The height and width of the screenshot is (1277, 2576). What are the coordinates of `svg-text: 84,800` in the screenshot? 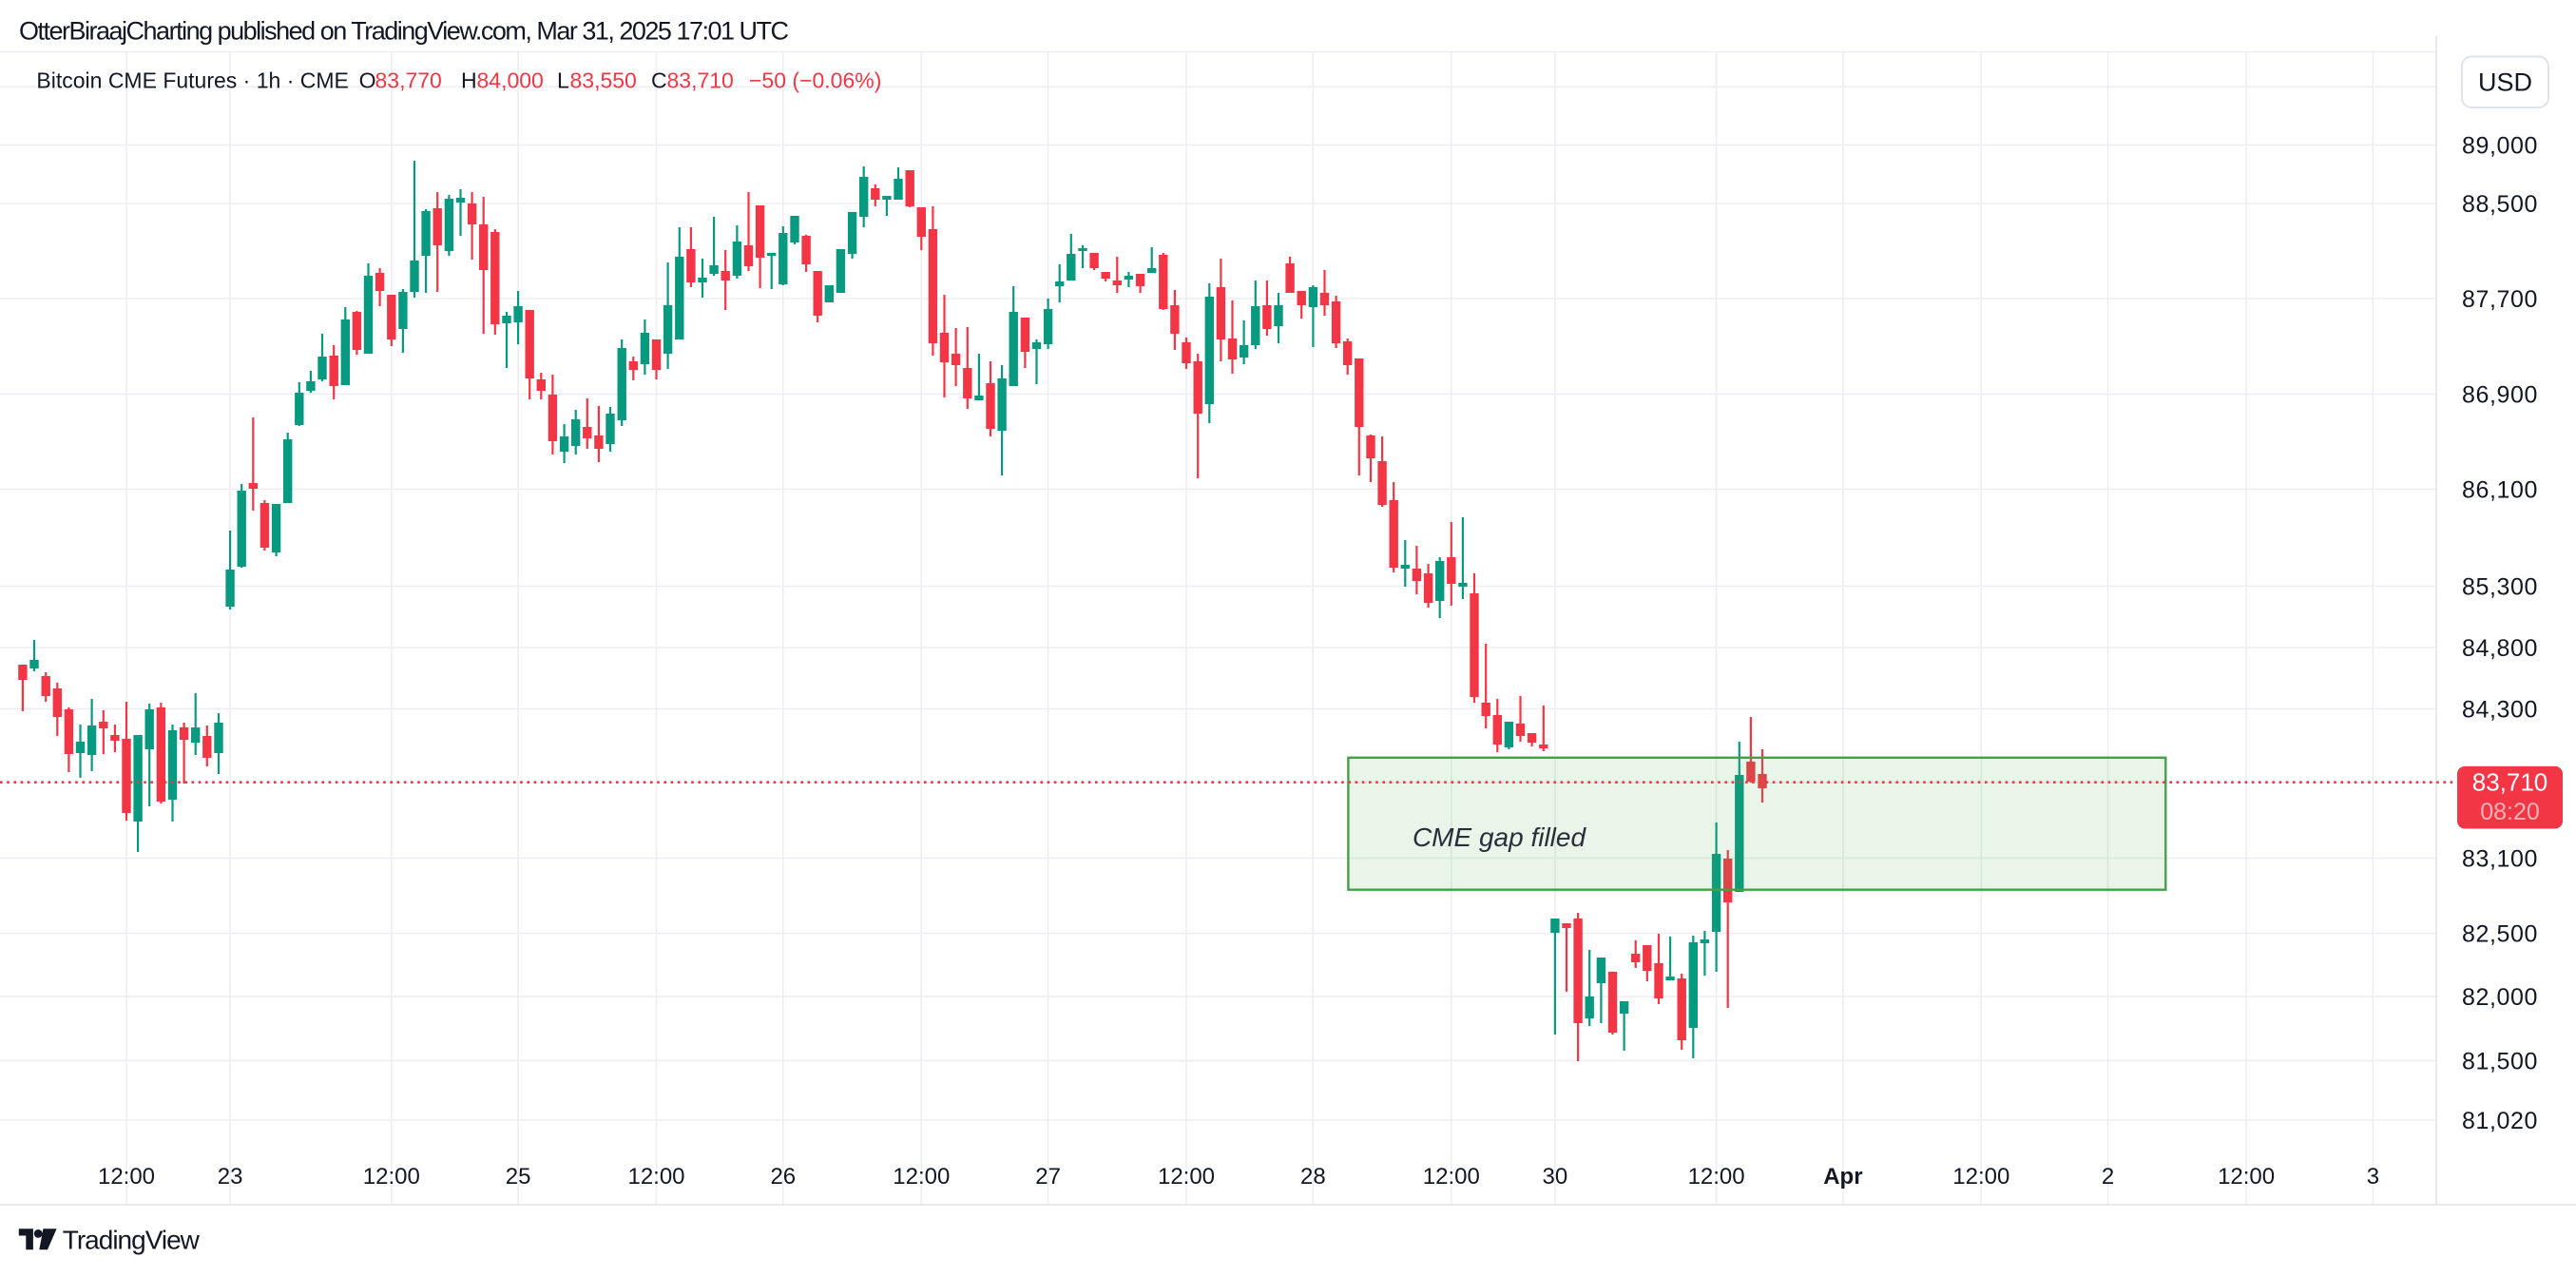 It's located at (2500, 649).